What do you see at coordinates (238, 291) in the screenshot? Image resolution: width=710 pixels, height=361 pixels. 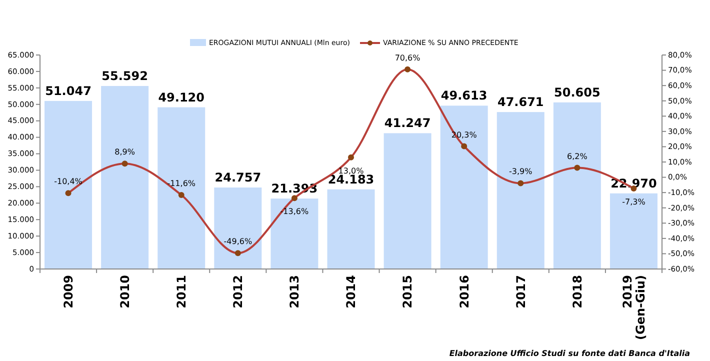 I see `x-tick-label: 2012` at bounding box center [238, 291].